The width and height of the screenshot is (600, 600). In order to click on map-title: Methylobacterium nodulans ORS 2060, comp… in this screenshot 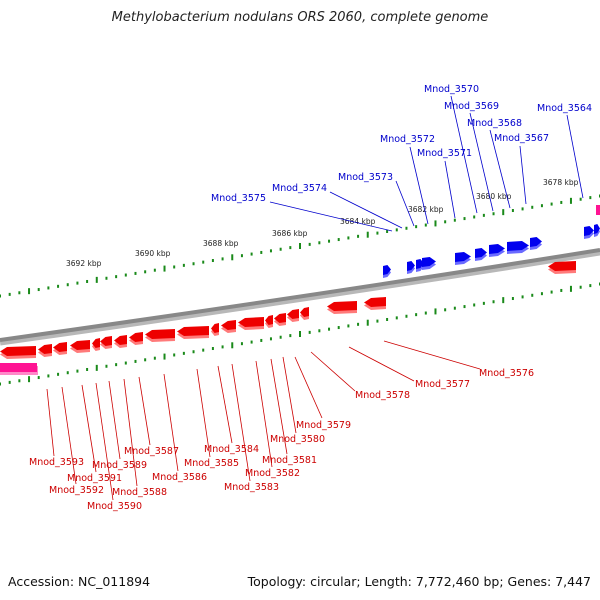, I will do `click(300, 17)`.